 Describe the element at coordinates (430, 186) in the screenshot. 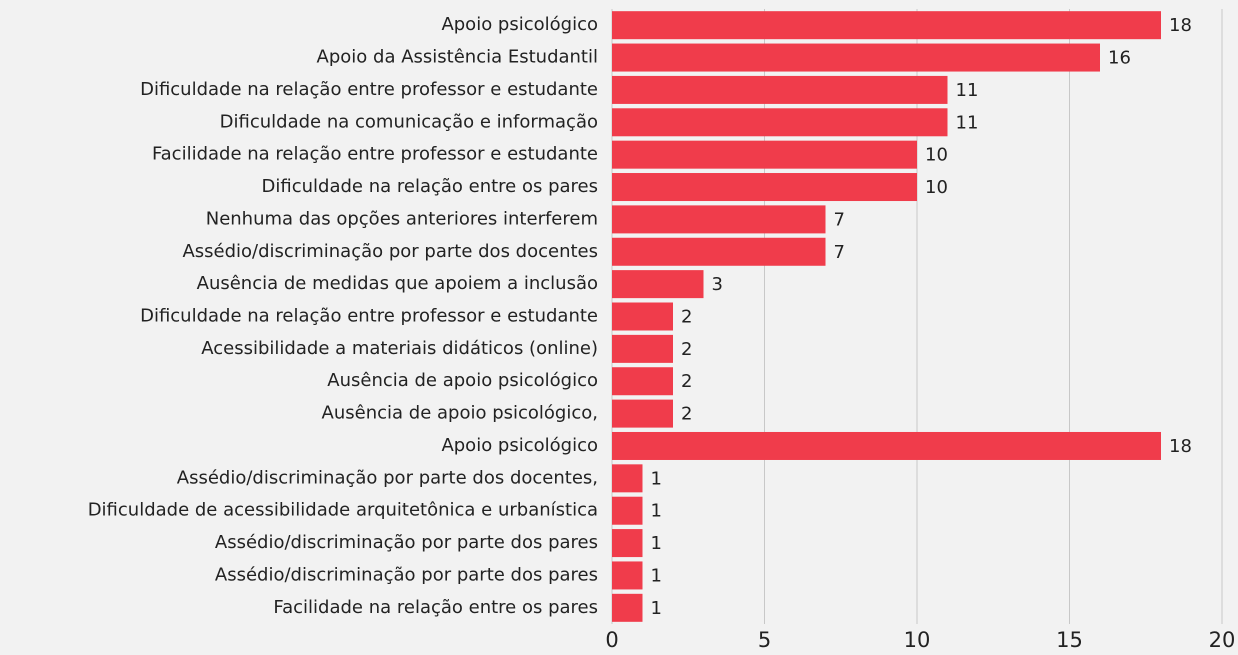

I see `y-tick-label: Dificuldade na relação entre os pares` at that location.